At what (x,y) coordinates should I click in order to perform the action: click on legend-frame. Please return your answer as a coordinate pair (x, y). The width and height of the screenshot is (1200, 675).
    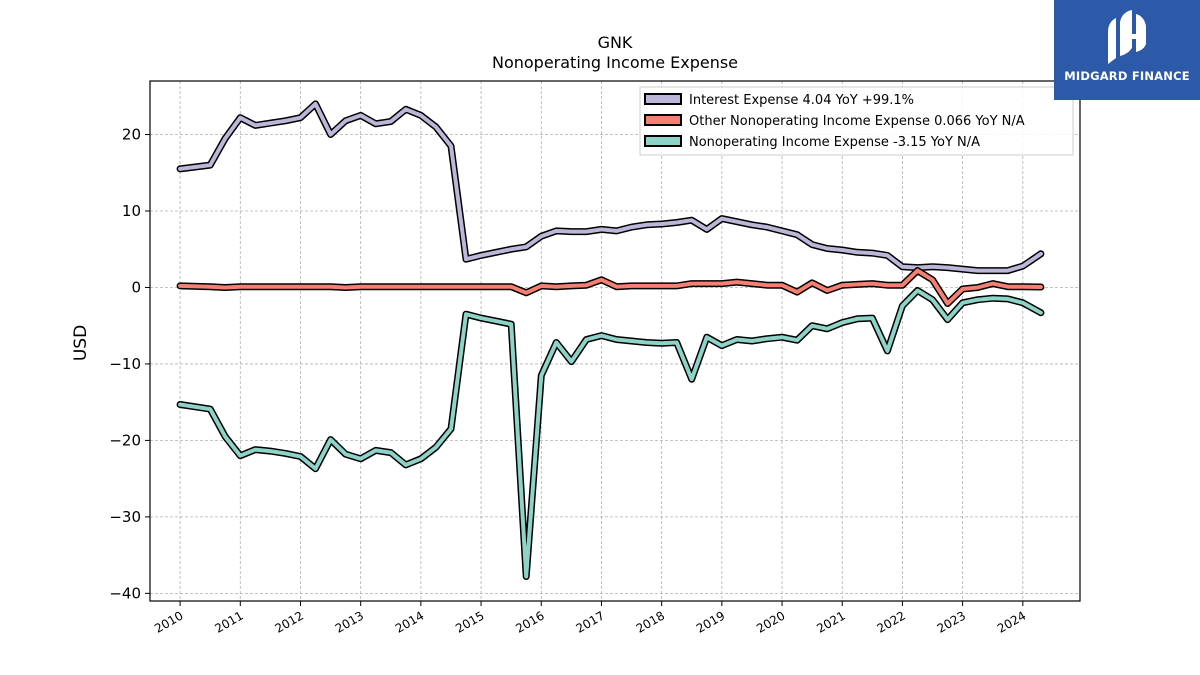
    Looking at the image, I should click on (856, 121).